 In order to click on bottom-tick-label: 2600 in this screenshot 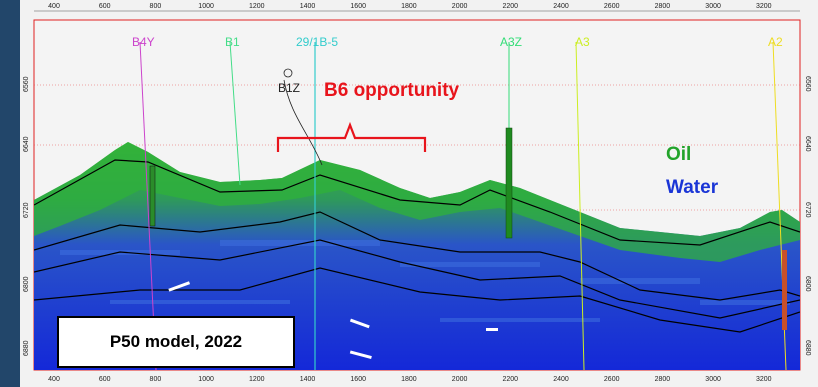, I will do `click(612, 379)`.